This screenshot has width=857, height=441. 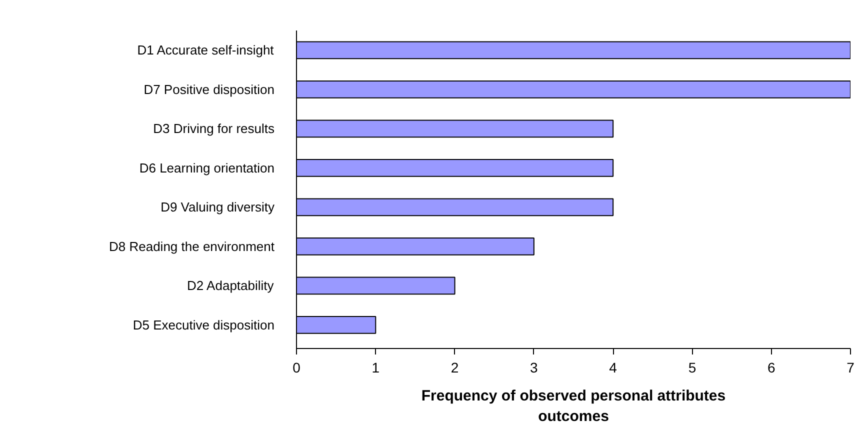 I want to click on y-tick-label: D8 Reading the environment, so click(x=192, y=246).